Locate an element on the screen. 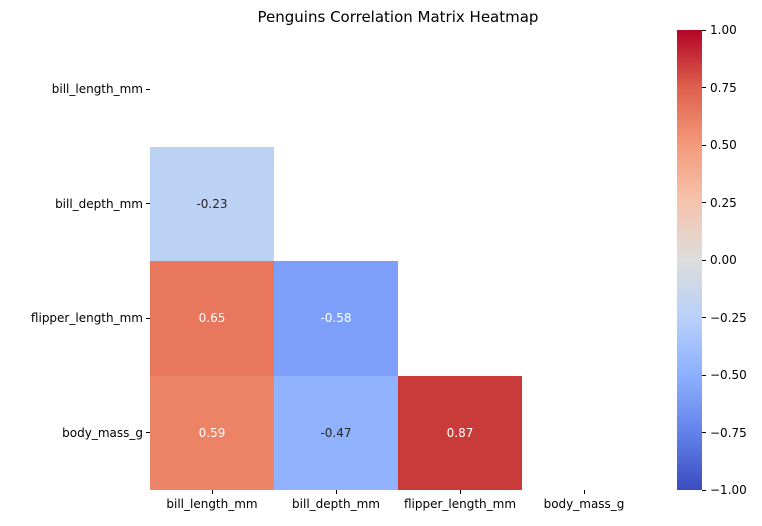 The height and width of the screenshot is (526, 762). colorbar-tick-label: −0.50 is located at coordinates (728, 375).